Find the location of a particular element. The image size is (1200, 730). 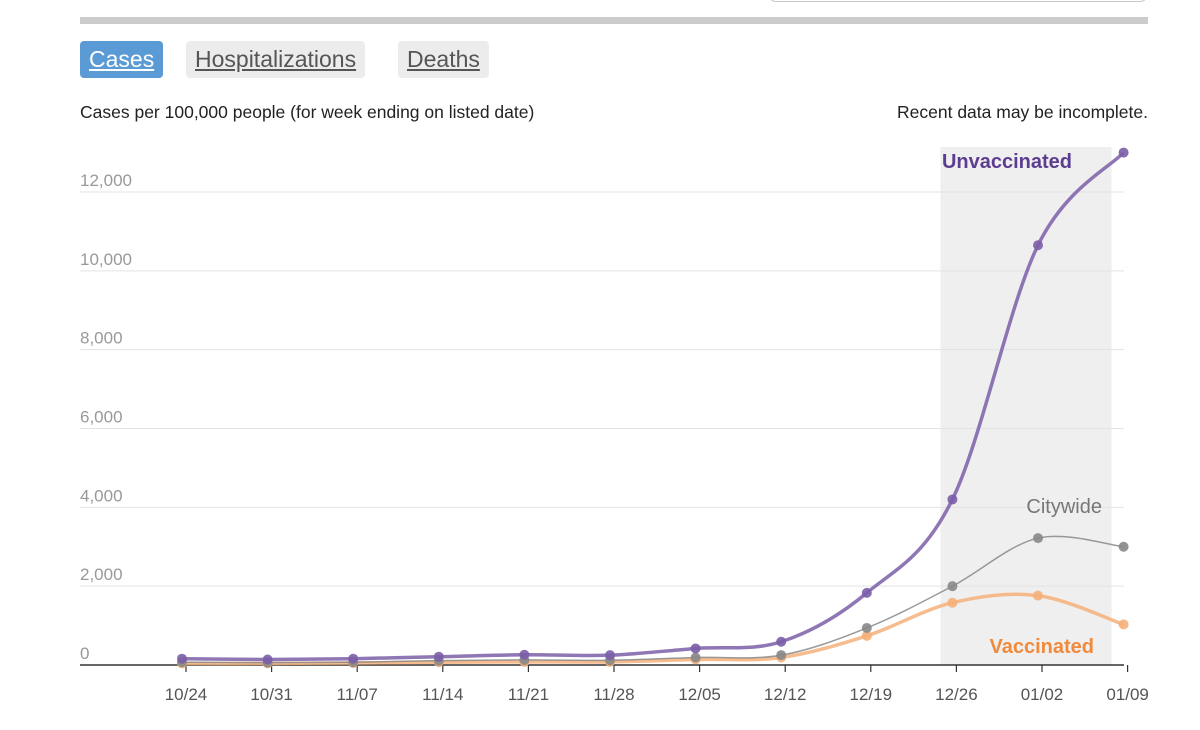

y-tick-label: 4,000 is located at coordinates (101, 495).